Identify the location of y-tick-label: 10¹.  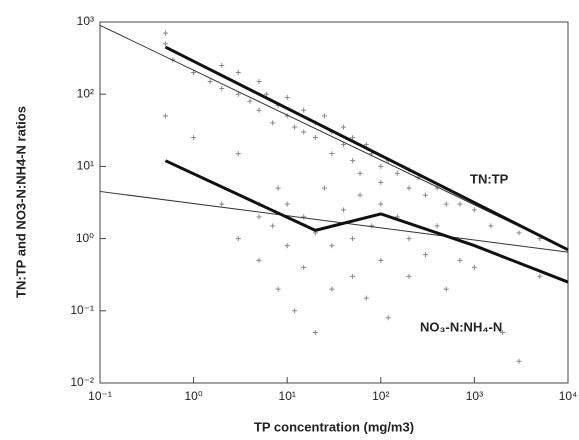
(85, 166).